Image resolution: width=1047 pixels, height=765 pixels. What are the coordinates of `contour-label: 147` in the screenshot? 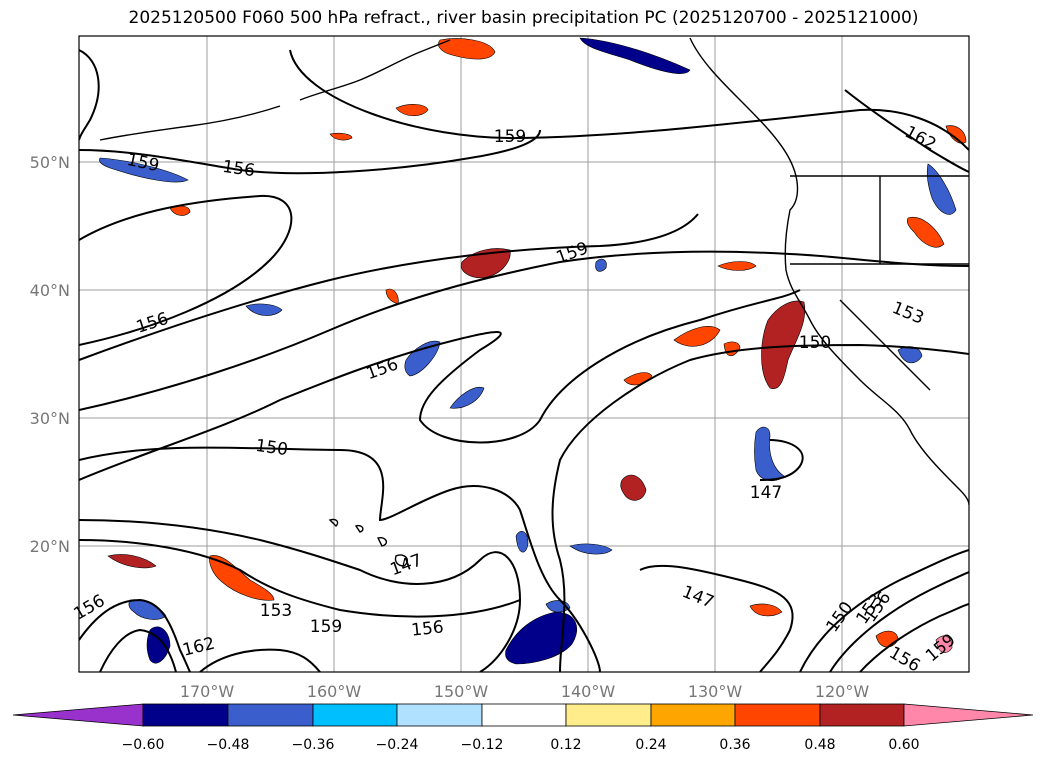 It's located at (766, 493).